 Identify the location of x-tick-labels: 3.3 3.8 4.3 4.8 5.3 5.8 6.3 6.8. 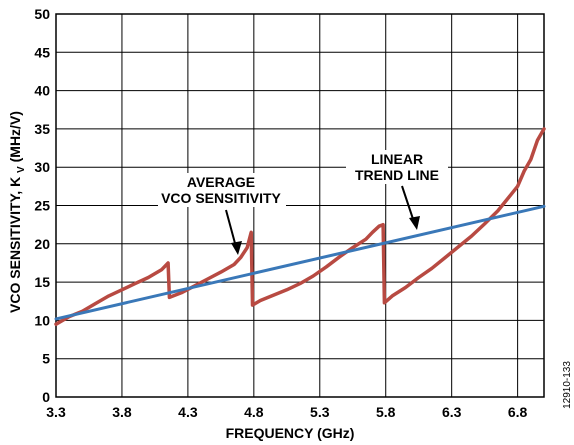
(286, 412).